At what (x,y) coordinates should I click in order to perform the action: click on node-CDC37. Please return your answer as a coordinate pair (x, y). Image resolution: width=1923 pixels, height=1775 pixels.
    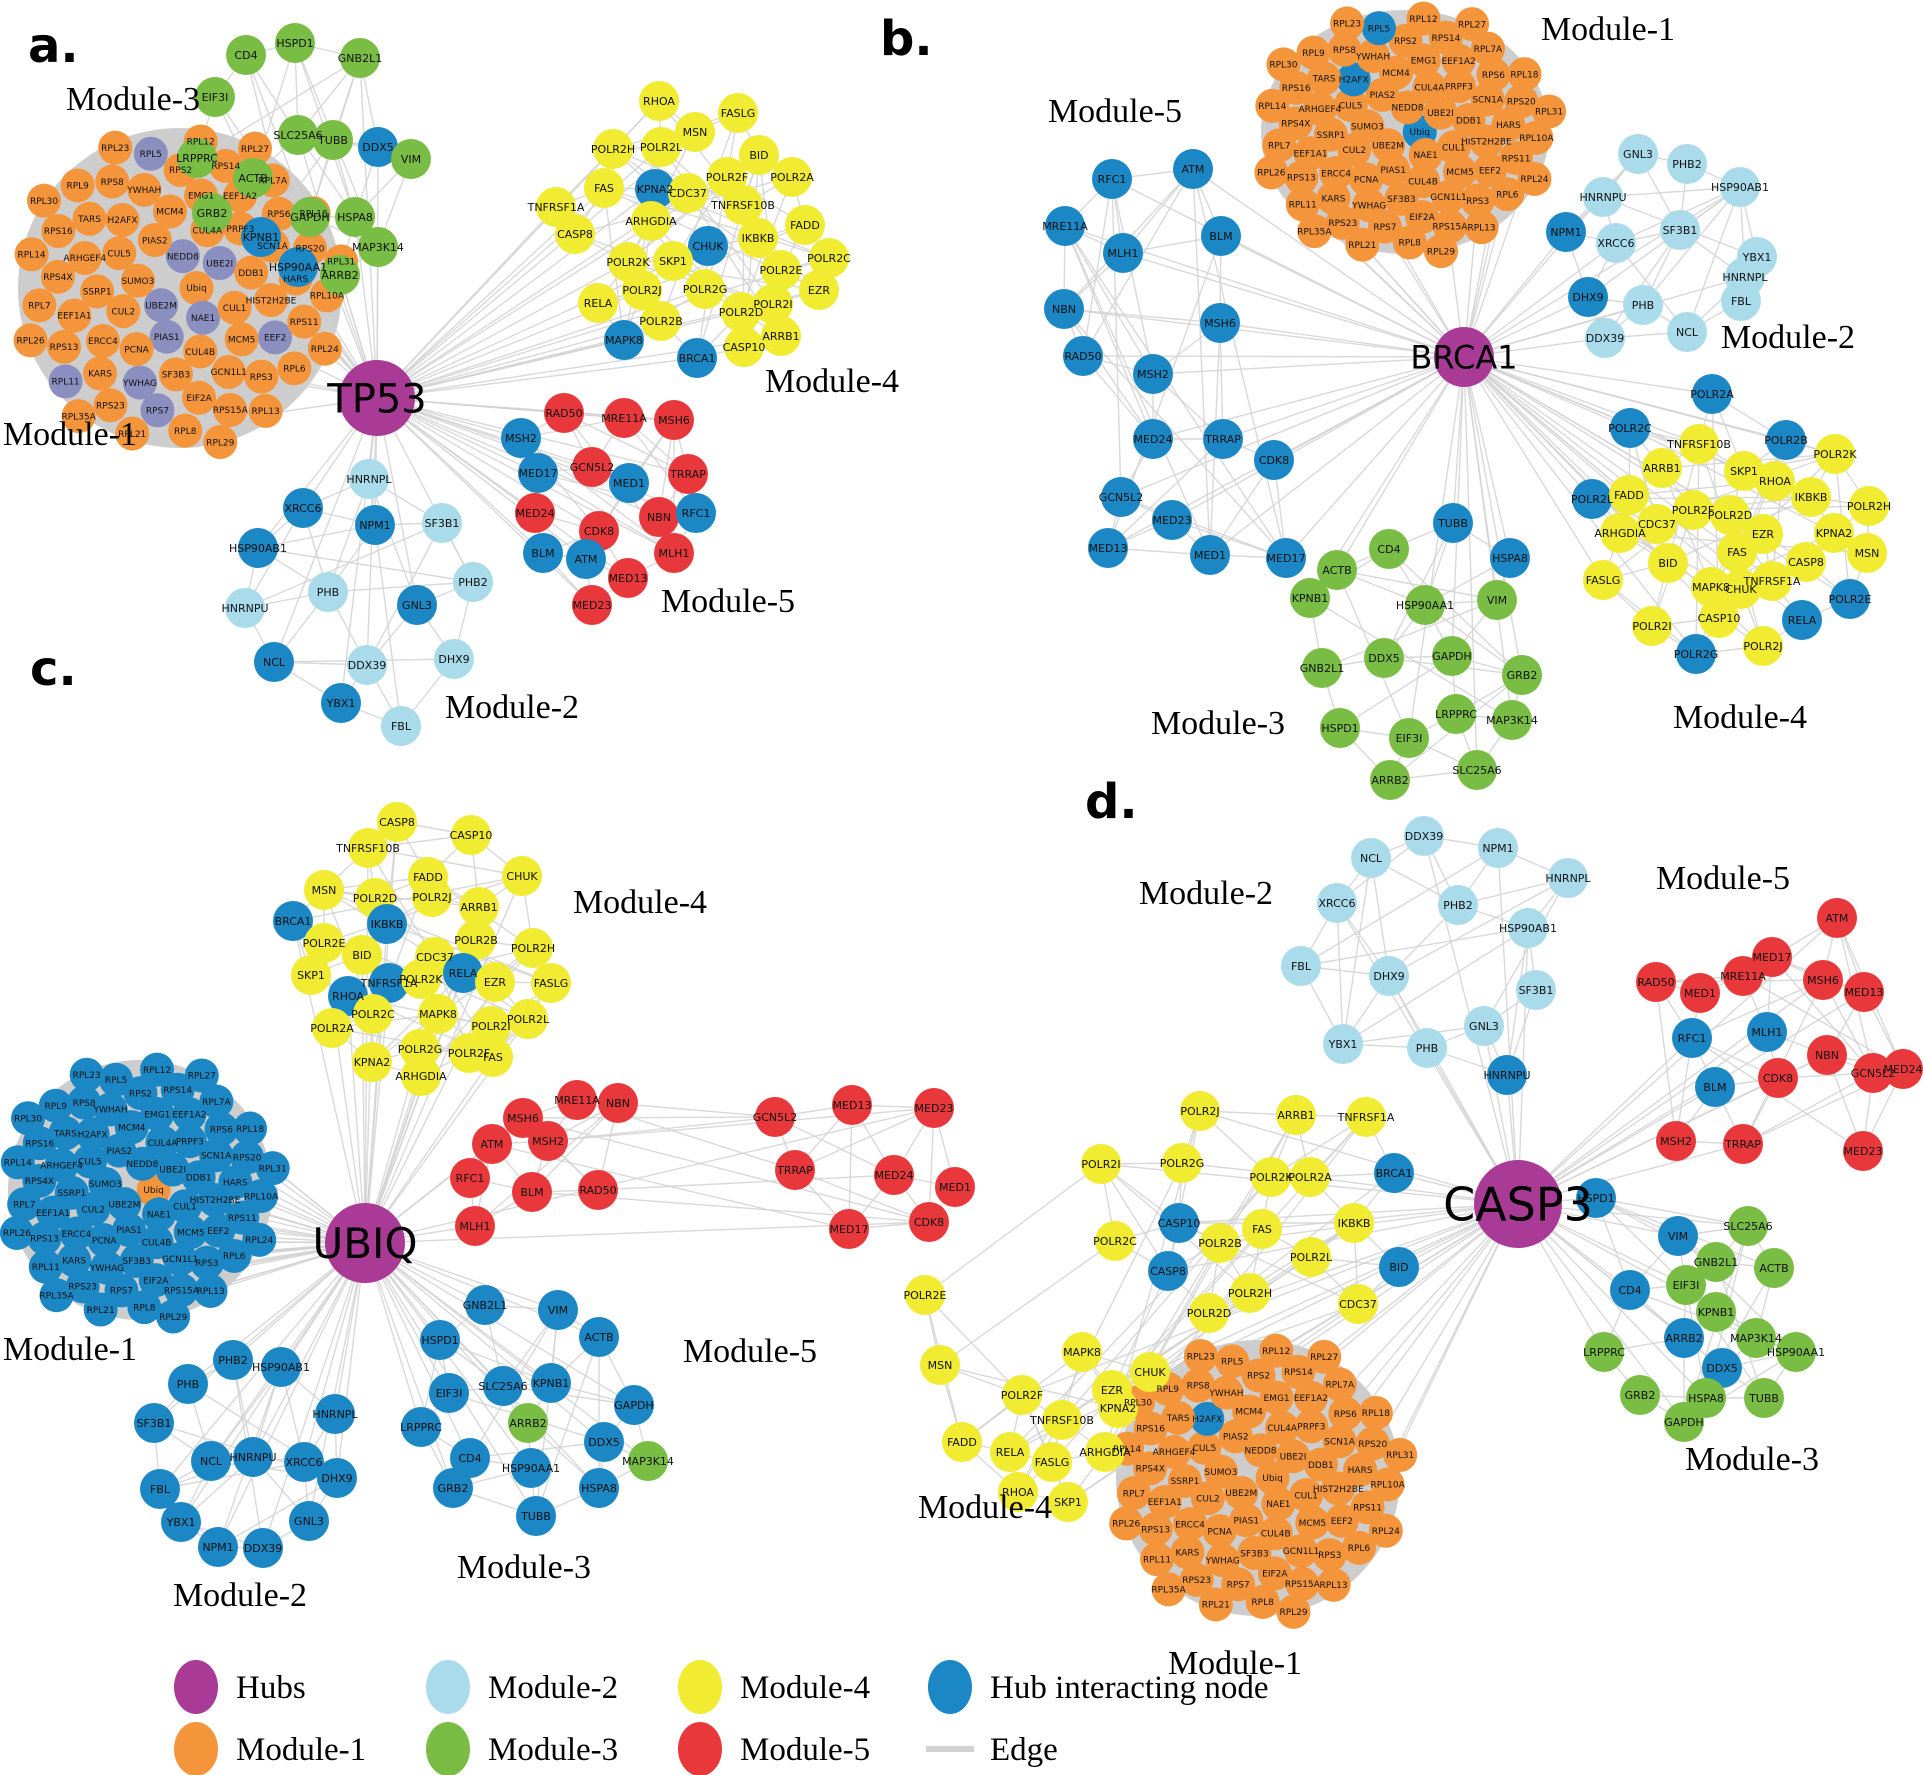
    Looking at the image, I should click on (1358, 1304).